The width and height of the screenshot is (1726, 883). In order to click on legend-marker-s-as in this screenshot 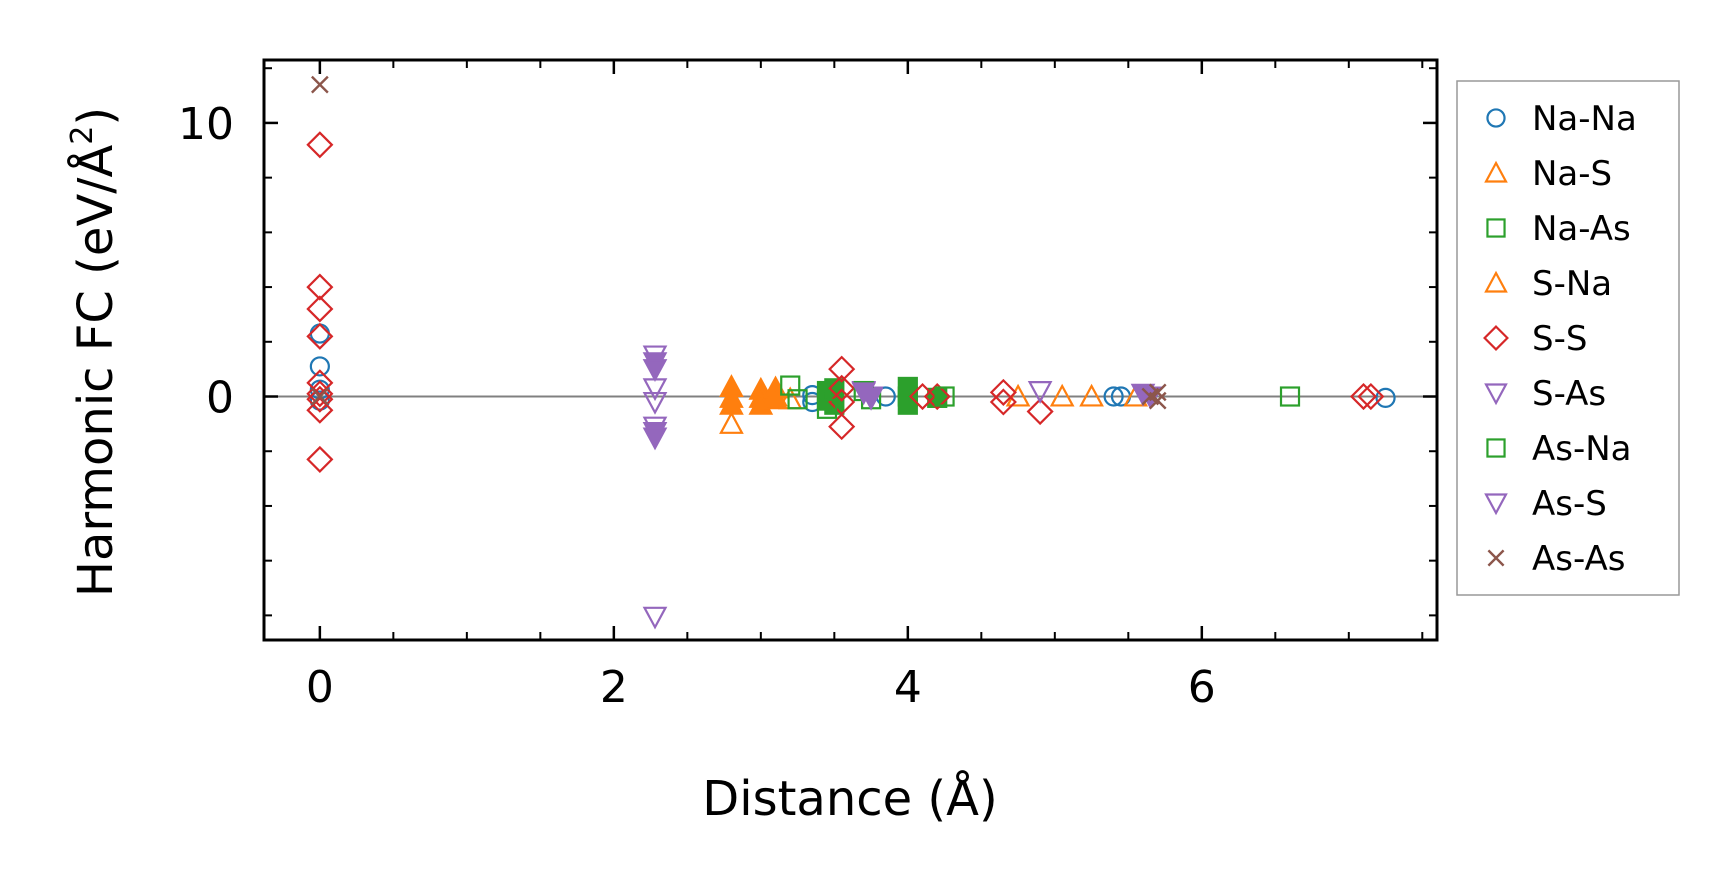, I will do `click(1496, 394)`.